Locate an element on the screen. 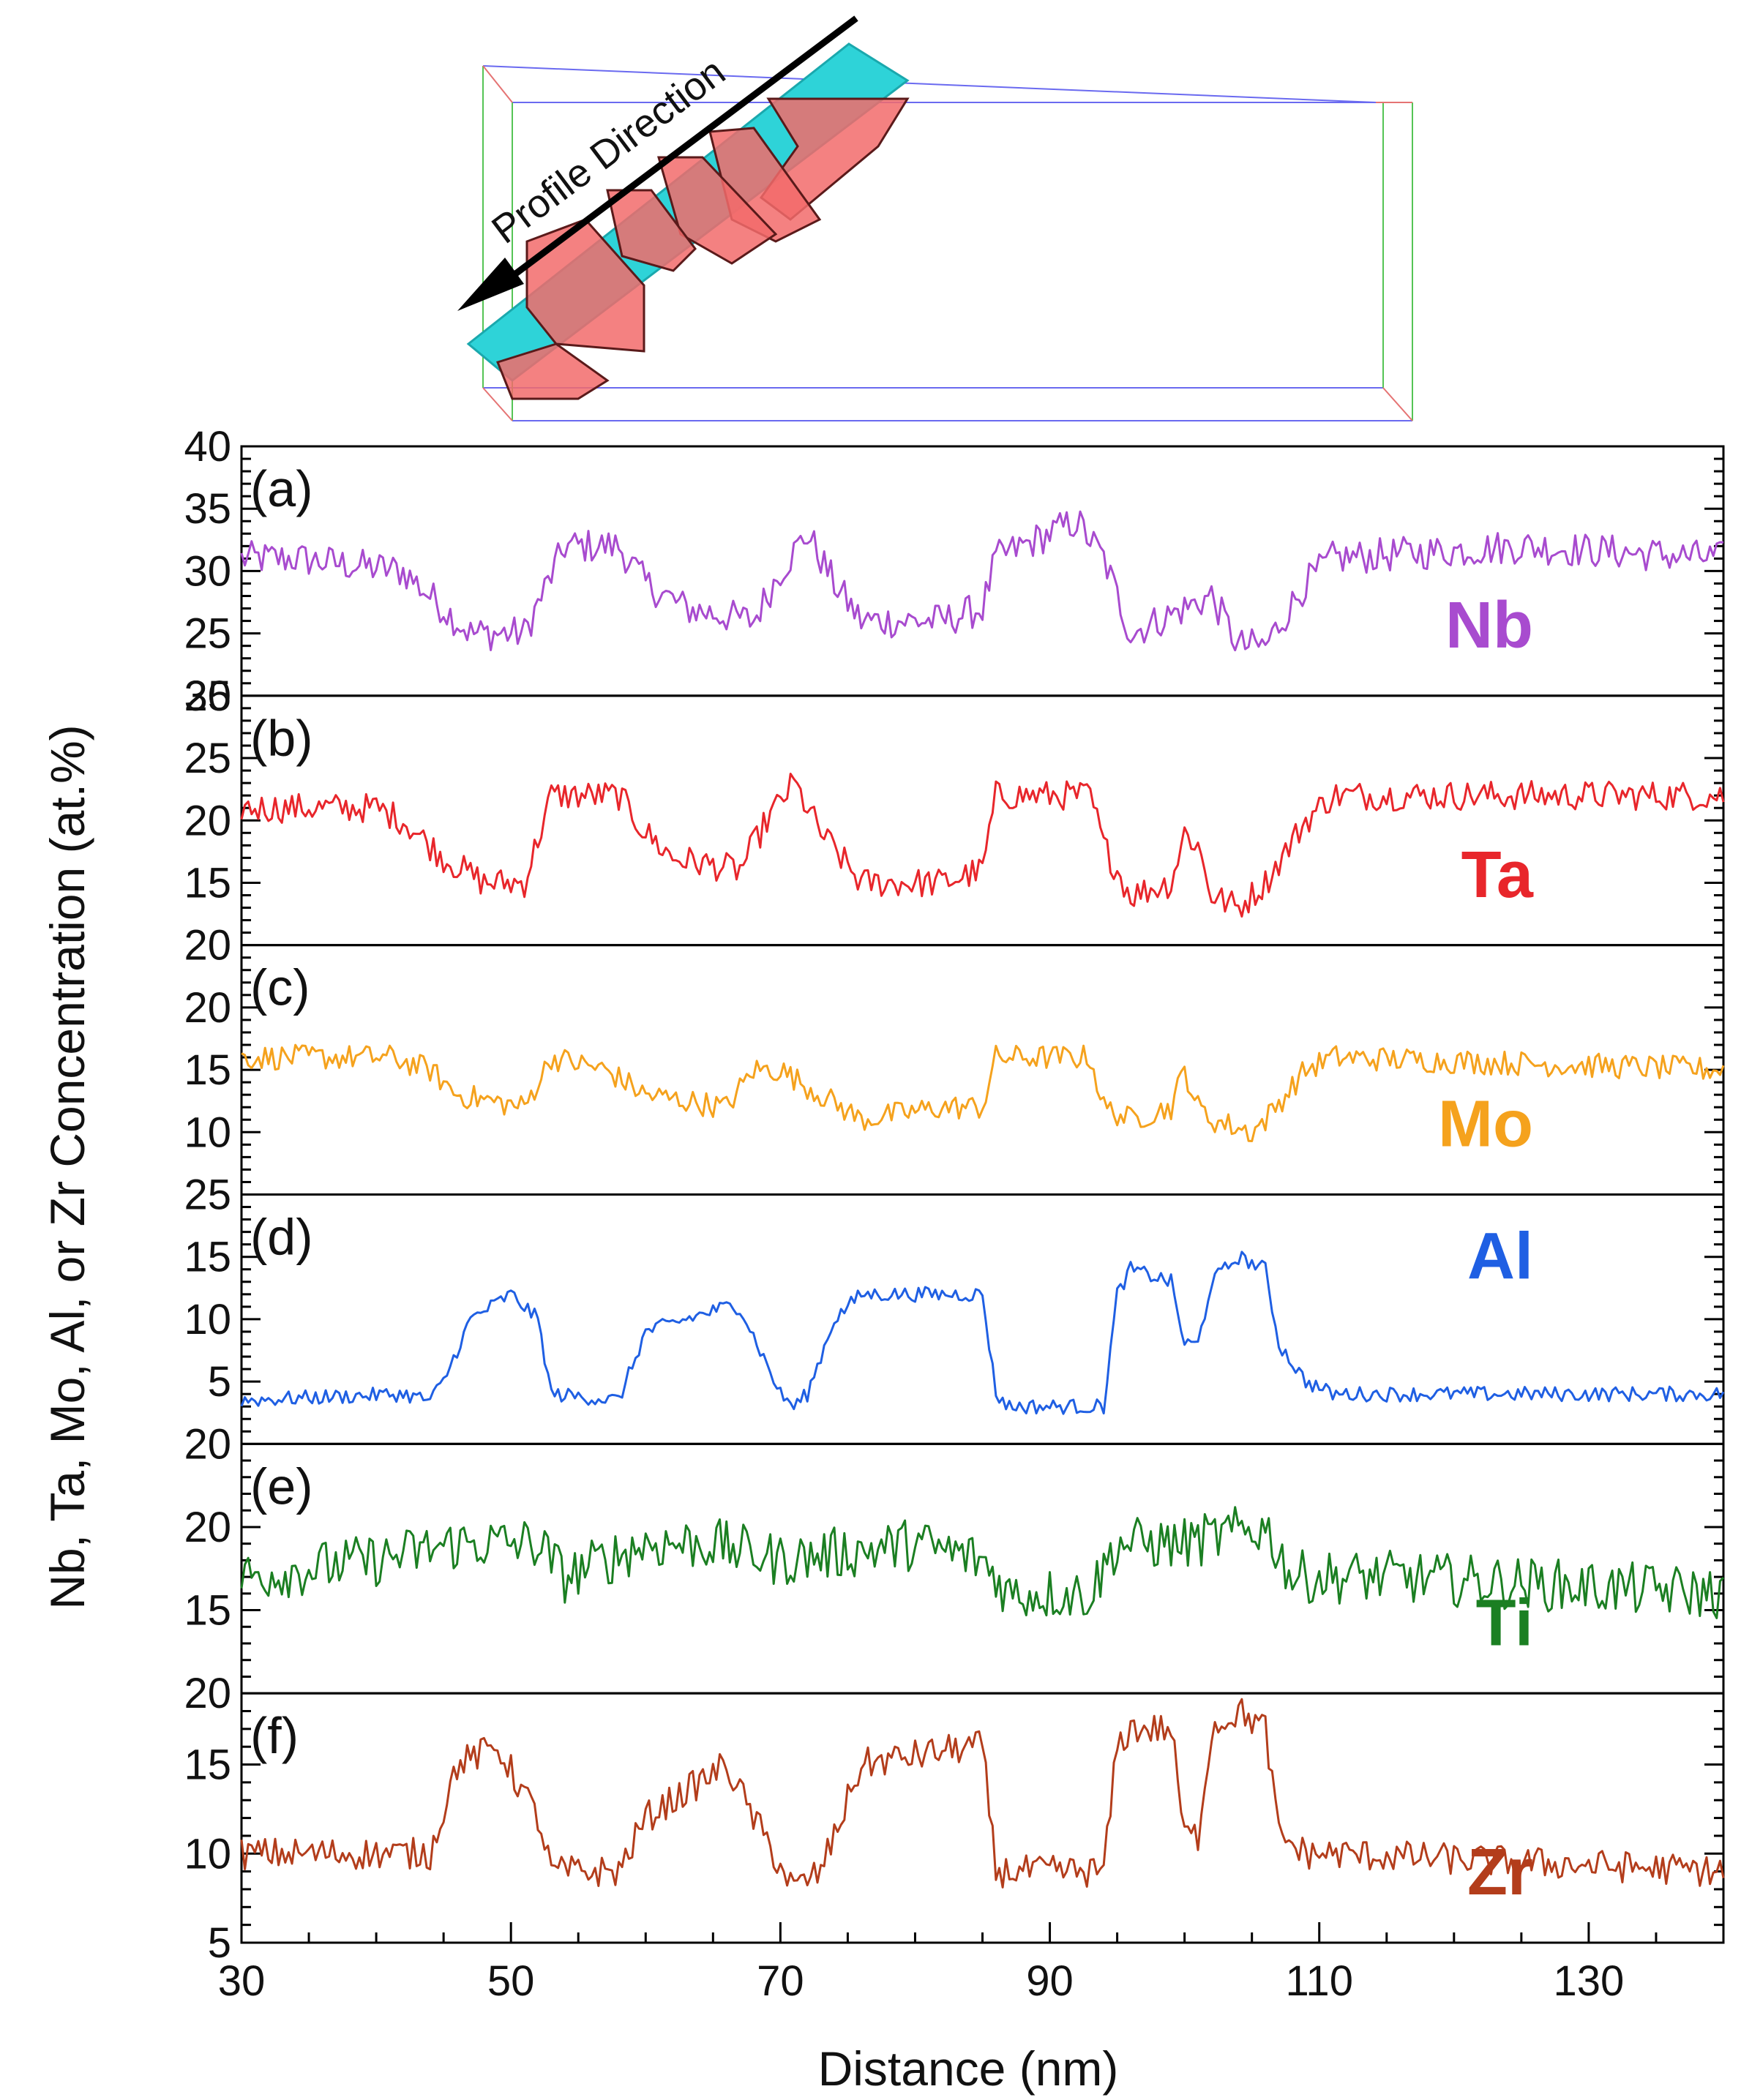 Image resolution: width=1741 pixels, height=2100 pixels. series-line-nb is located at coordinates (982, 581).